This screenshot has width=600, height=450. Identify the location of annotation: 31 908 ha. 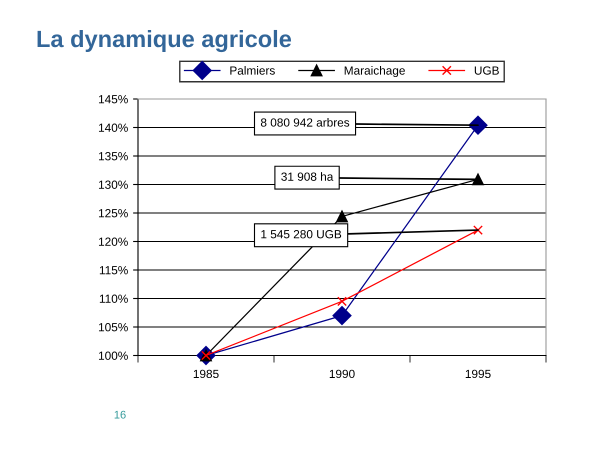
(307, 176).